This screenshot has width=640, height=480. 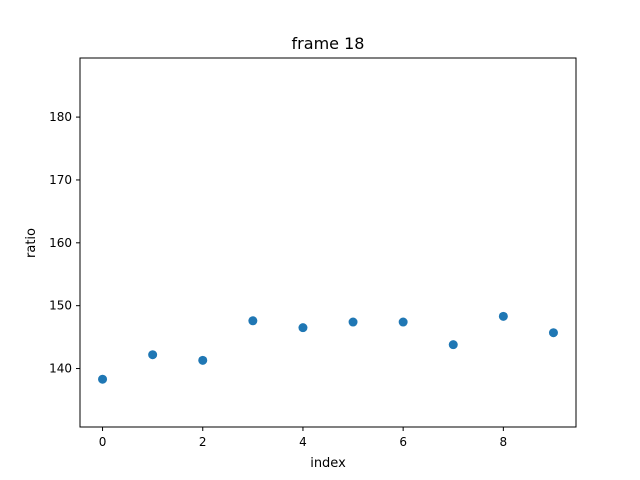 What do you see at coordinates (328, 347) in the screenshot?
I see `data-points` at bounding box center [328, 347].